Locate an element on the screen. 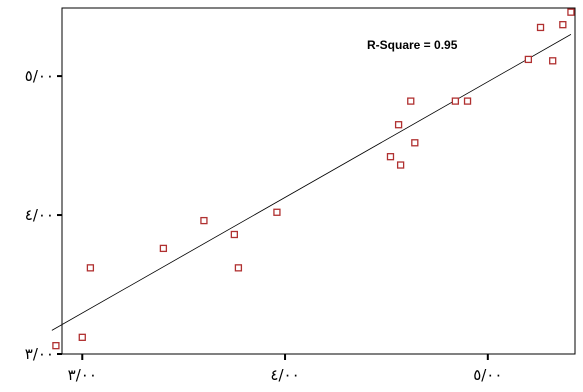 This screenshot has width=583, height=392. x-tick-label: ٣/٠٠ is located at coordinates (82, 375).